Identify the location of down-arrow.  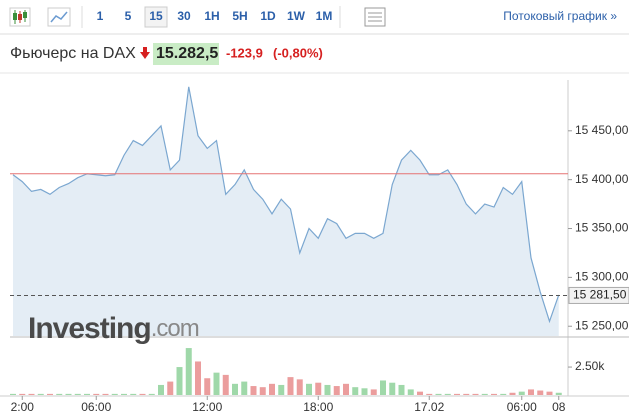
(145, 53).